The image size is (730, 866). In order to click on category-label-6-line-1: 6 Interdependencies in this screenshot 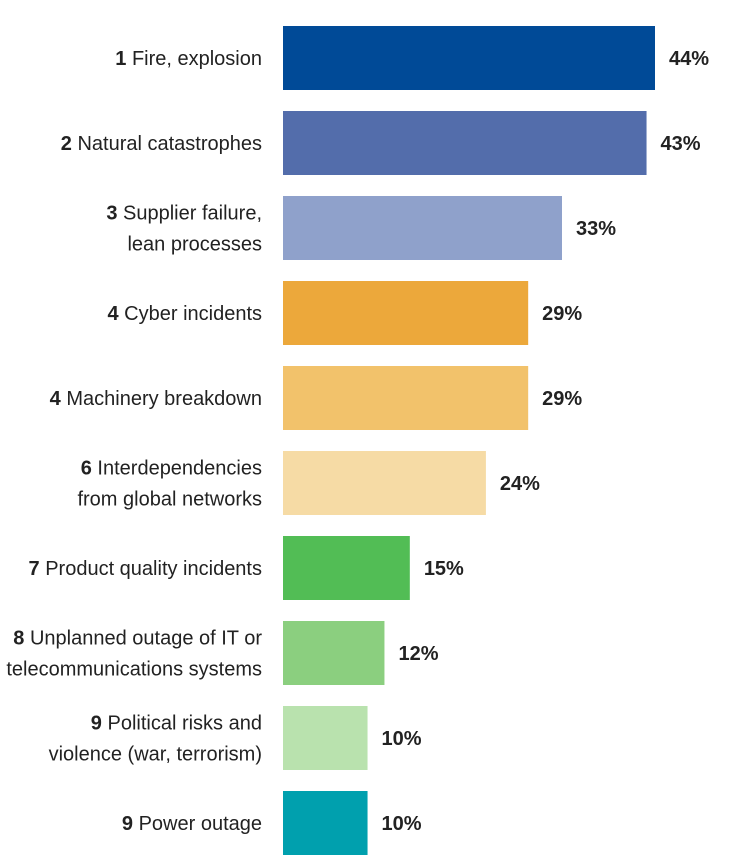, I will do `click(171, 469)`.